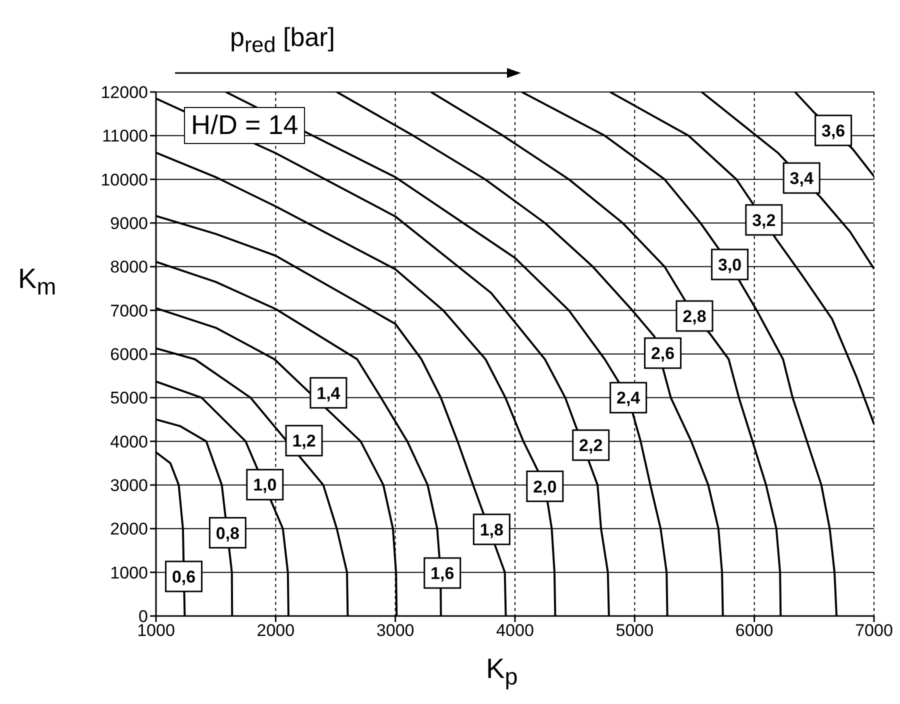 The image size is (900, 704). Describe the element at coordinates (275, 630) in the screenshot. I see `x-tick-label: 2000` at that location.